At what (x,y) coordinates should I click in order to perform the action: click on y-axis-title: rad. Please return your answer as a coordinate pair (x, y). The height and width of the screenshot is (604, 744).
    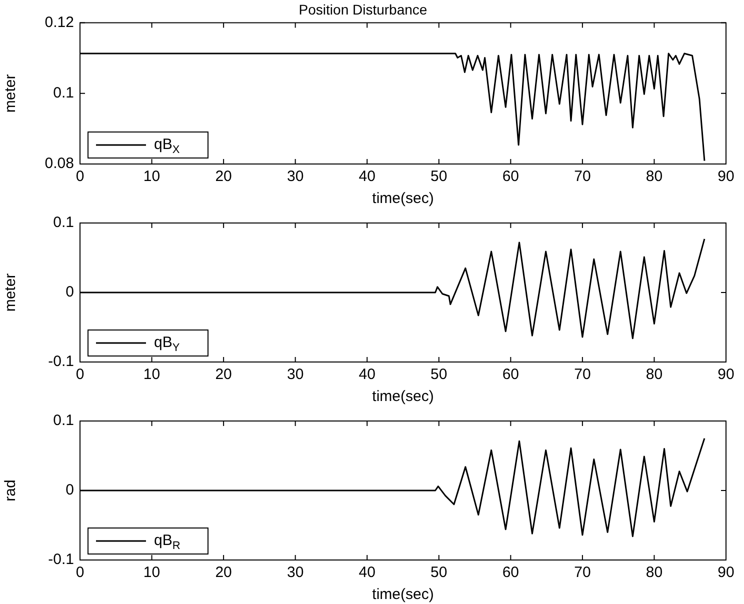
    Looking at the image, I should click on (11, 491).